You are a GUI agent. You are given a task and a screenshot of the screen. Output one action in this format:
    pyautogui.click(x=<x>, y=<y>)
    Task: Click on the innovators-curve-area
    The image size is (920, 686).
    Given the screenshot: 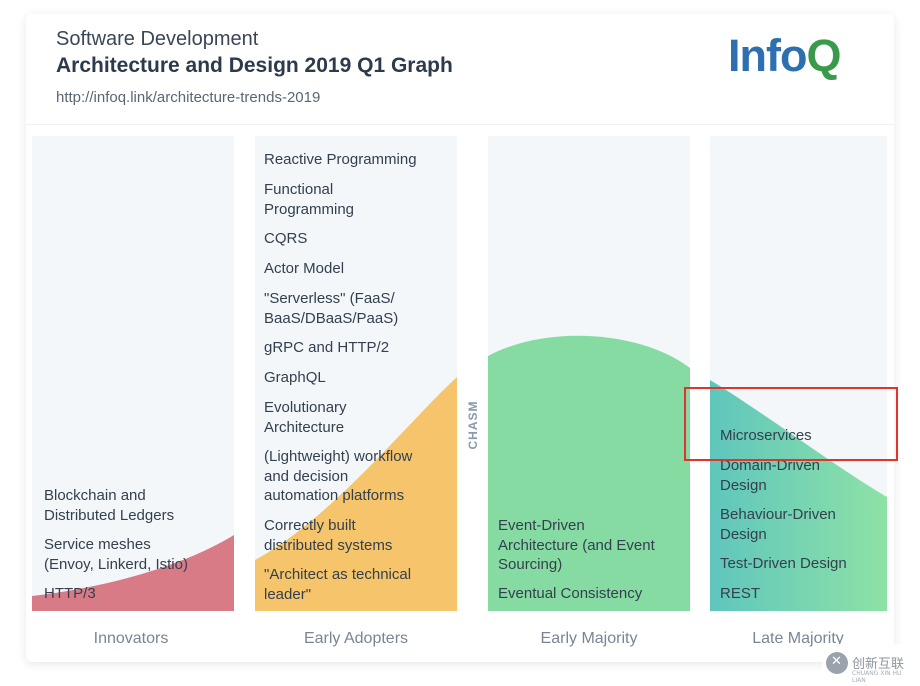 What is the action you would take?
    pyautogui.click(x=133, y=573)
    